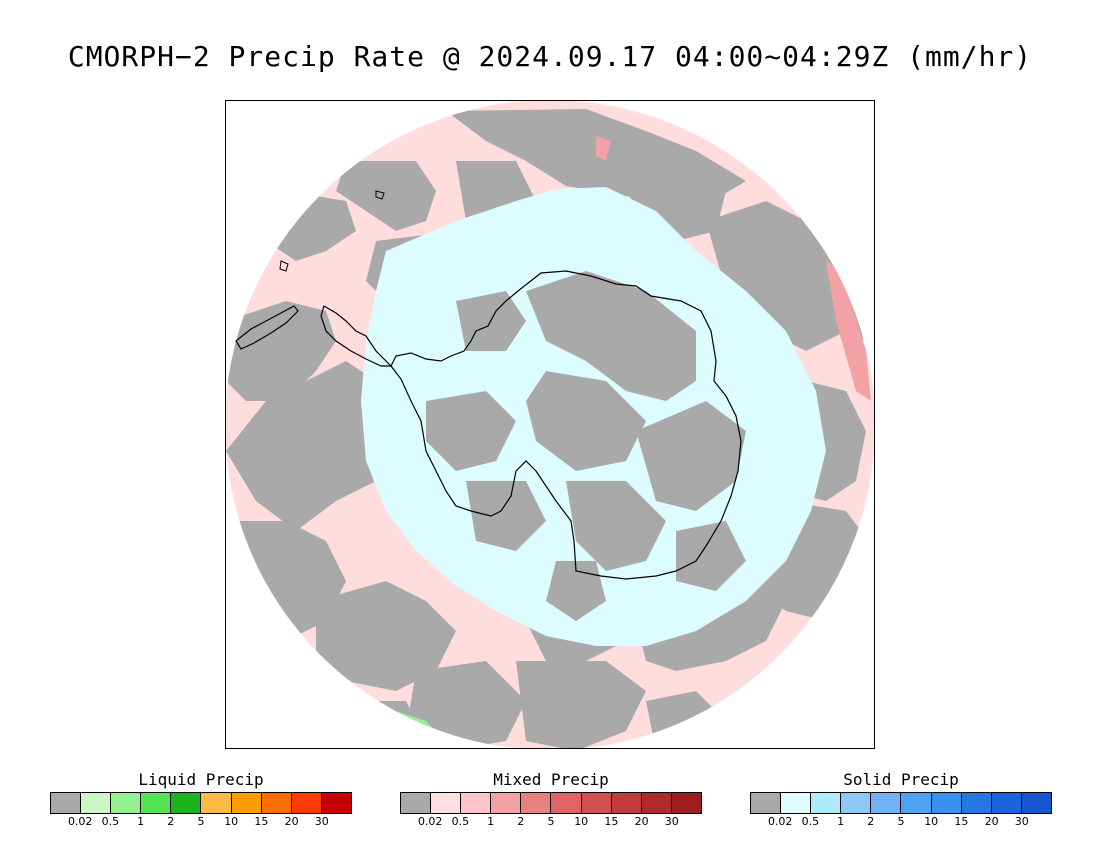 Image resolution: width=1100 pixels, height=850 pixels. Describe the element at coordinates (566, 425) in the screenshot. I see `antarctica-coastline` at that location.